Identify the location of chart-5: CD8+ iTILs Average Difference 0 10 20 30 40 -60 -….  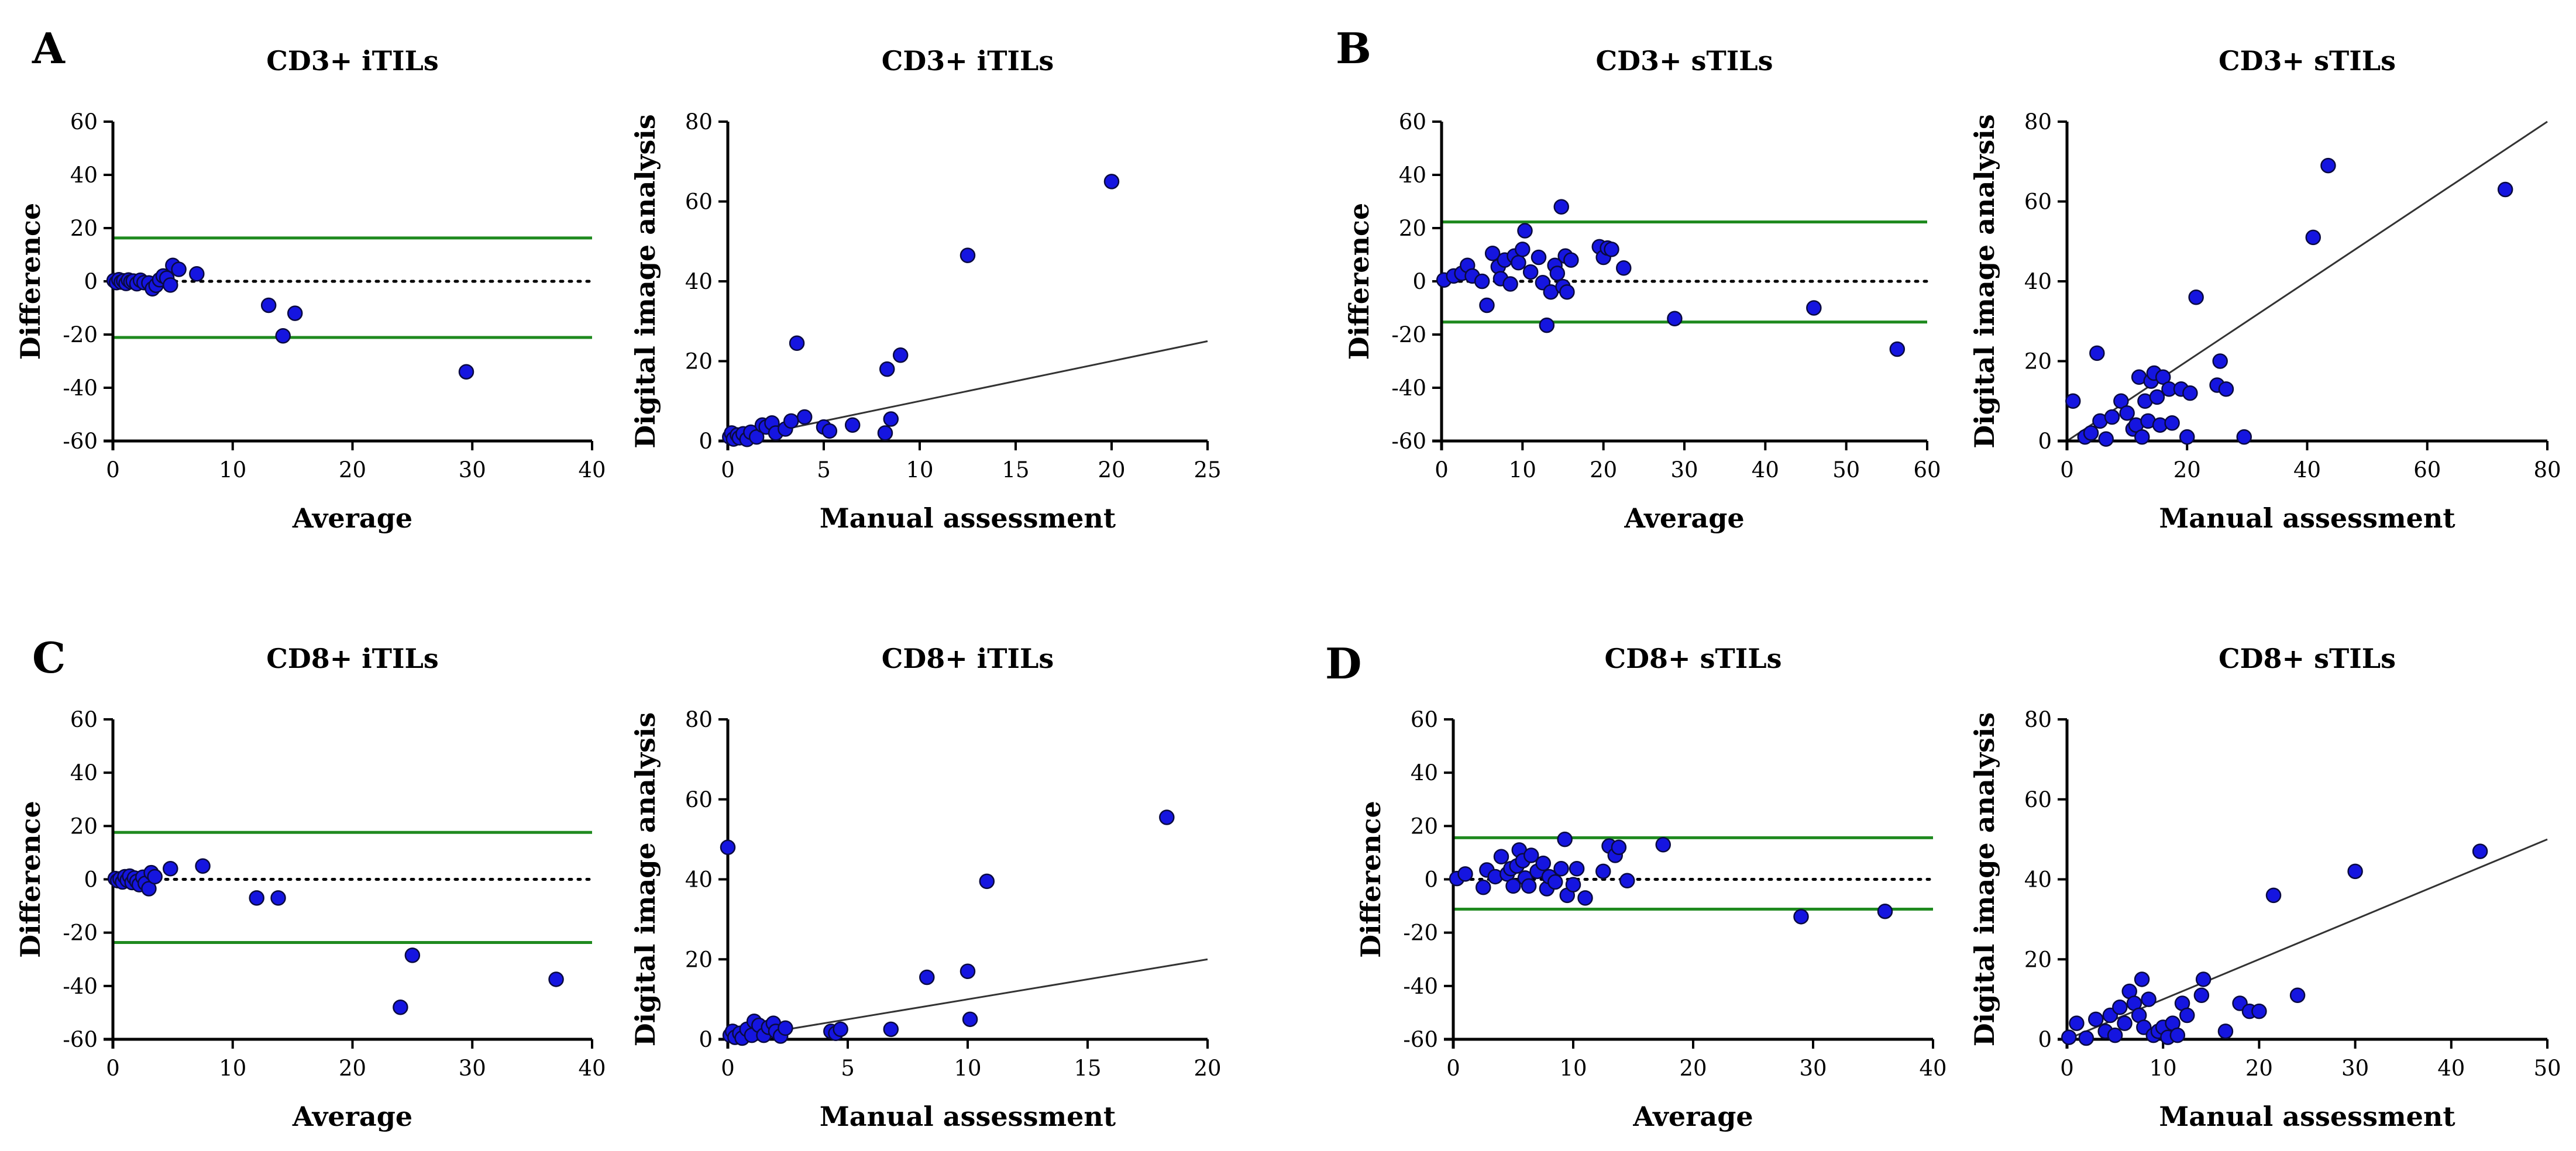
(310, 887).